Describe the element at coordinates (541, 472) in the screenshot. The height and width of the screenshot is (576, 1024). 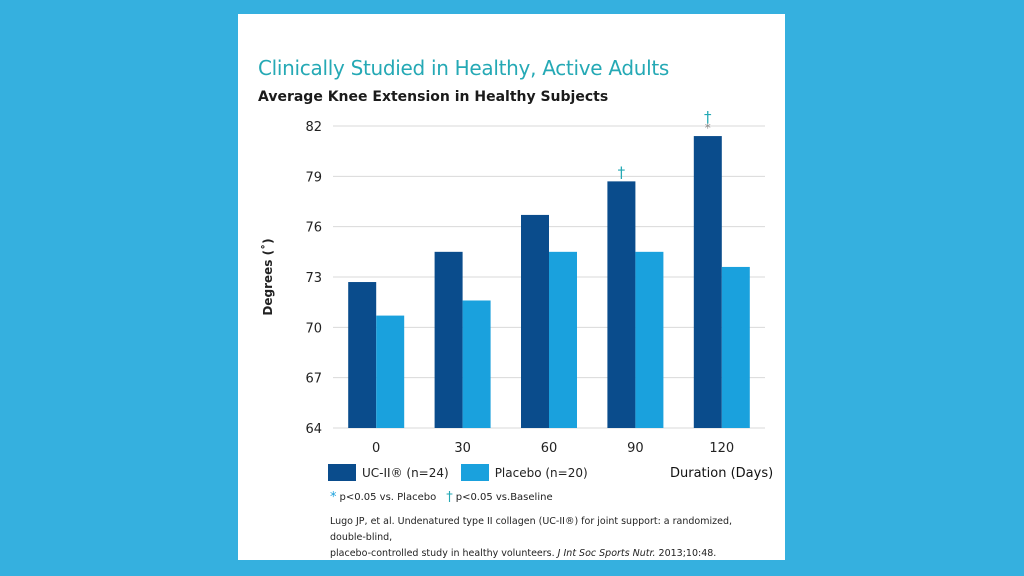
I see `legend-label-placebo: Placebo (n=20)` at that location.